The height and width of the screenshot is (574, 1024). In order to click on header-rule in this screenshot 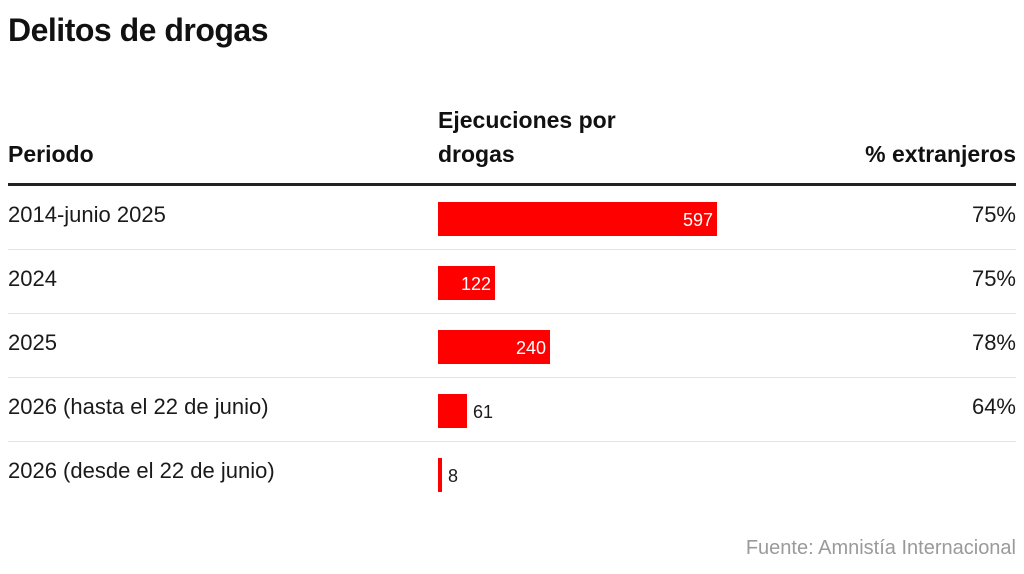, I will do `click(512, 184)`.